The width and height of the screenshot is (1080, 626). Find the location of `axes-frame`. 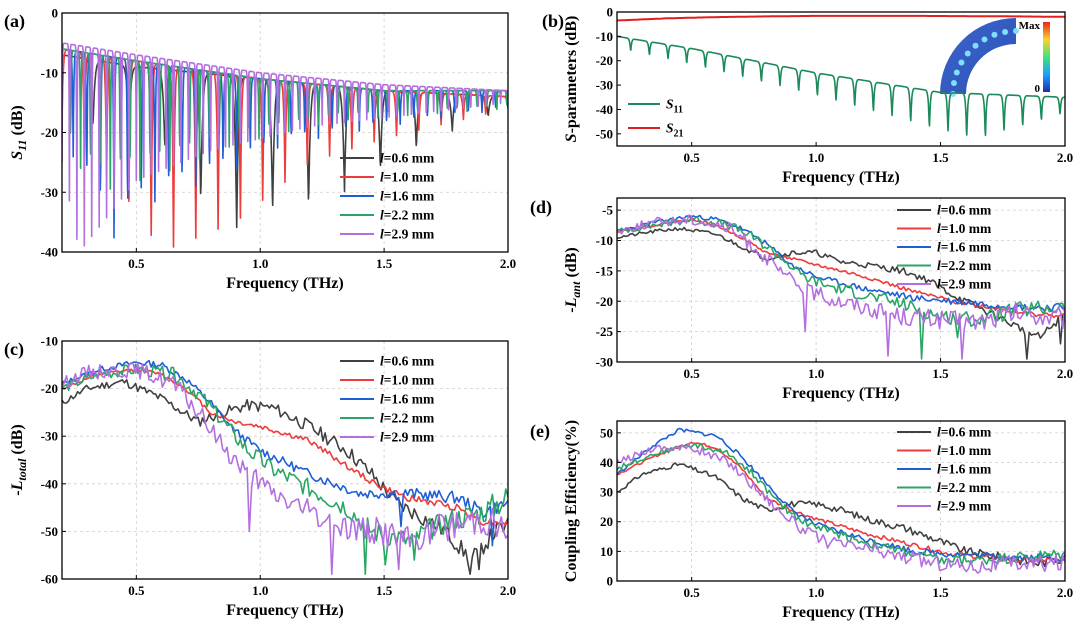

axes-frame is located at coordinates (841, 280).